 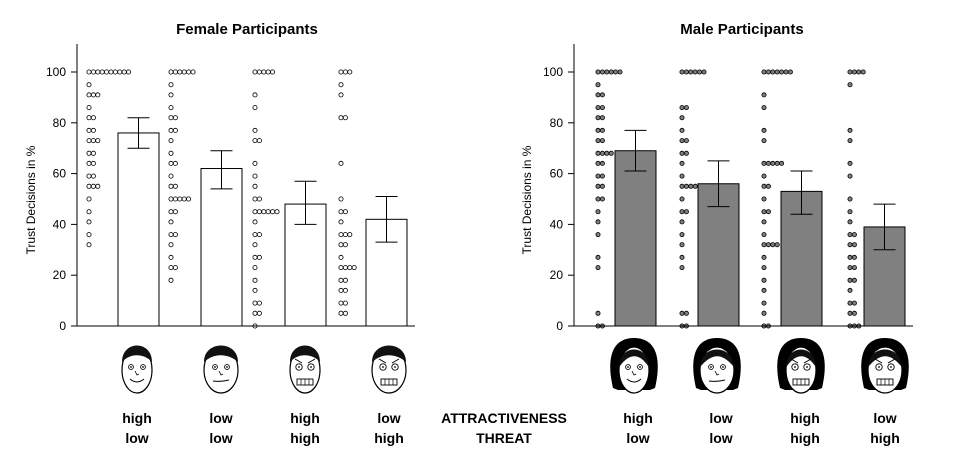 I want to click on attractiveness-level-label: low, so click(x=720, y=418).